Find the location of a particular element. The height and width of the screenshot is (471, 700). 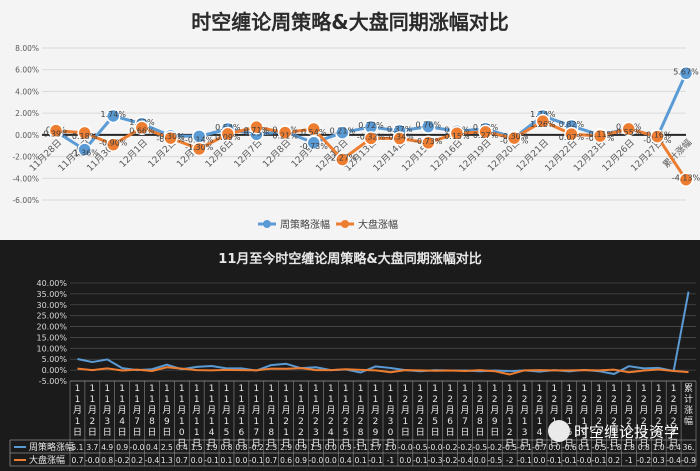

table-cell: 2.9 is located at coordinates (286, 447).